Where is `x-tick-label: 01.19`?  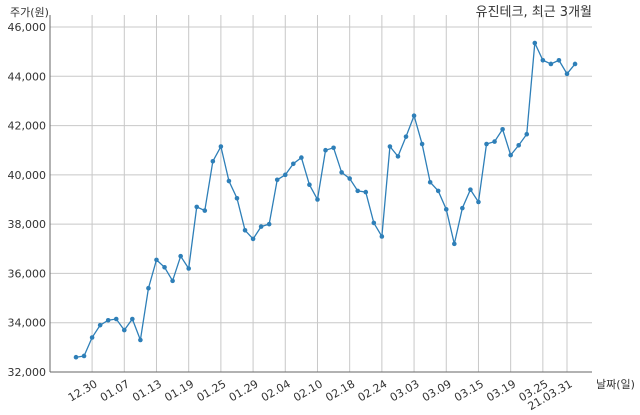 x-tick-label: 01.19 is located at coordinates (179, 390).